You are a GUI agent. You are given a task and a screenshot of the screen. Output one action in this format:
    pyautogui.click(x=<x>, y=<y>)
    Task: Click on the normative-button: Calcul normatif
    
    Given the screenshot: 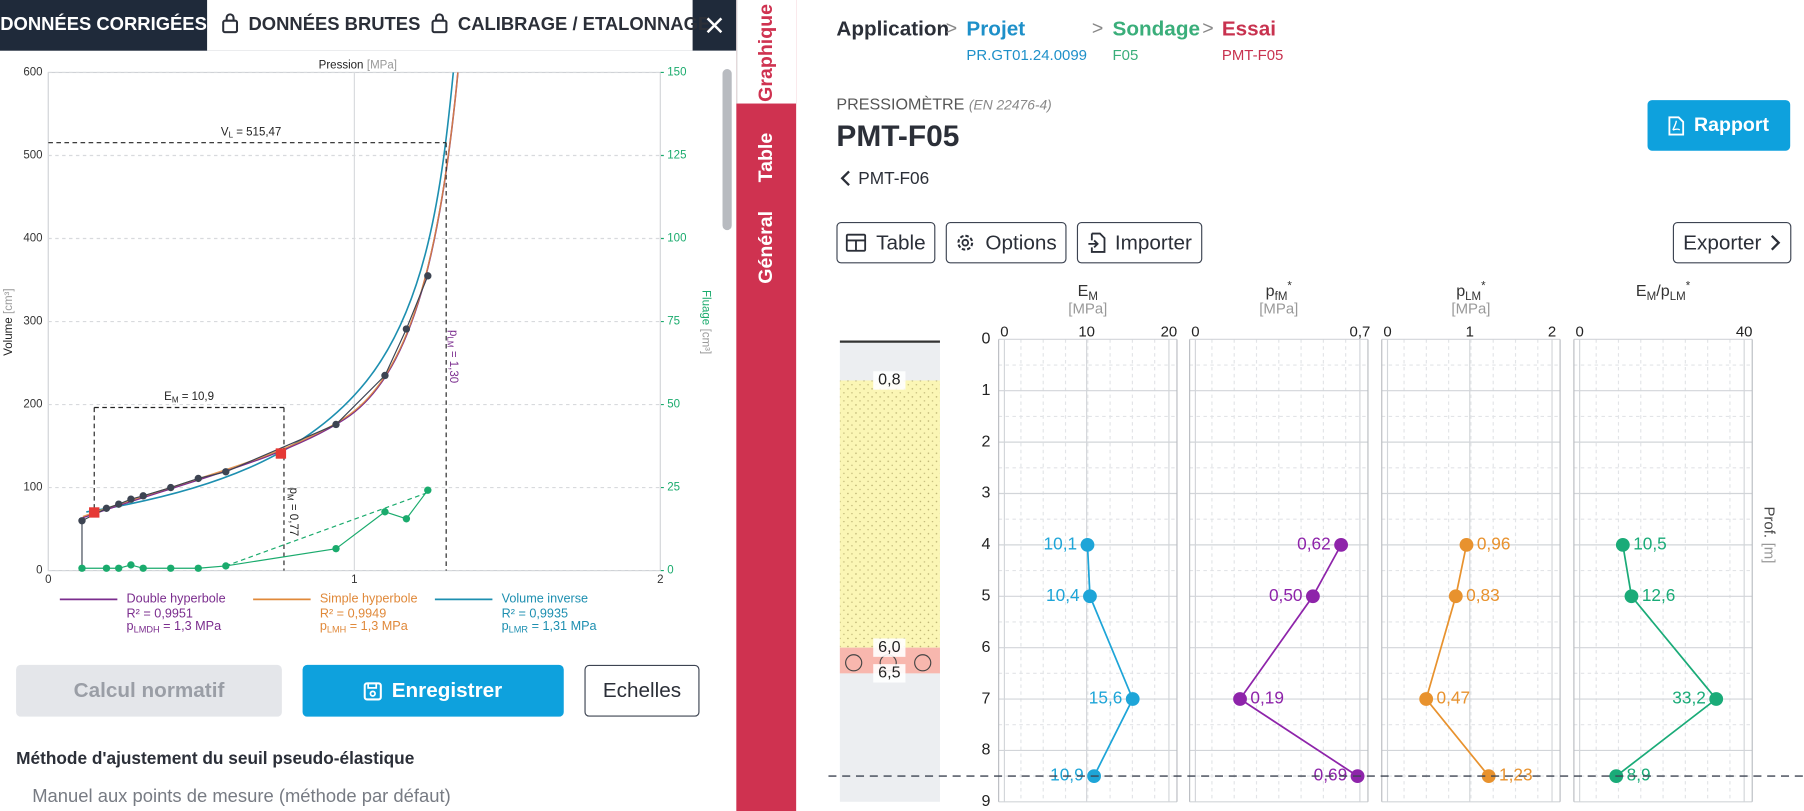 What is the action you would take?
    pyautogui.click(x=149, y=690)
    